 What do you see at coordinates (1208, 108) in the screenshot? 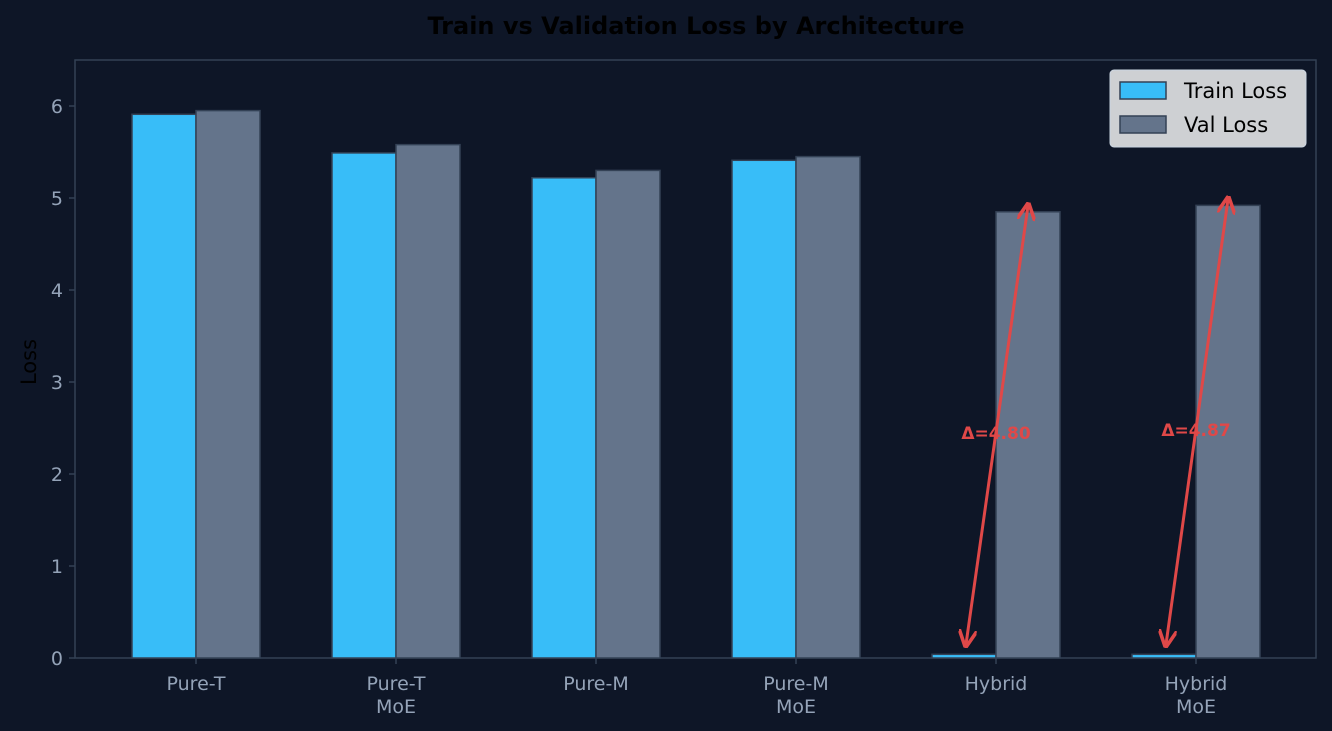
I see `legend: Train Loss Val Loss` at bounding box center [1208, 108].